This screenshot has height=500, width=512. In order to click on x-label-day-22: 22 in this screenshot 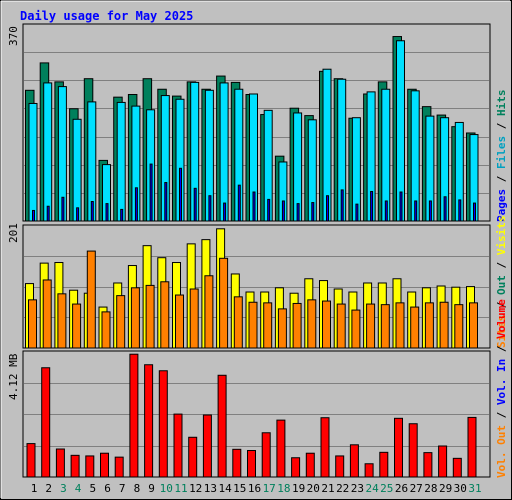, I will do `click(342, 488)`.